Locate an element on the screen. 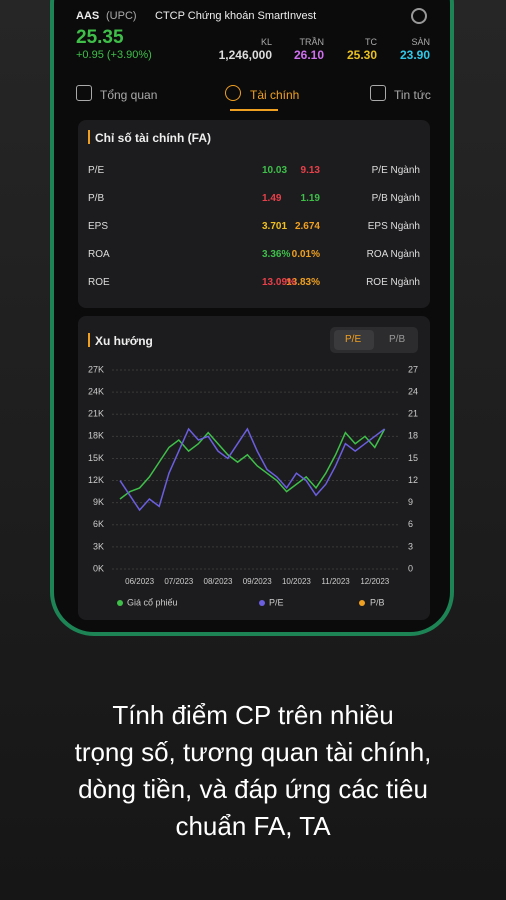 The width and height of the screenshot is (506, 900). tab-active: Tài chính is located at coordinates (275, 95).